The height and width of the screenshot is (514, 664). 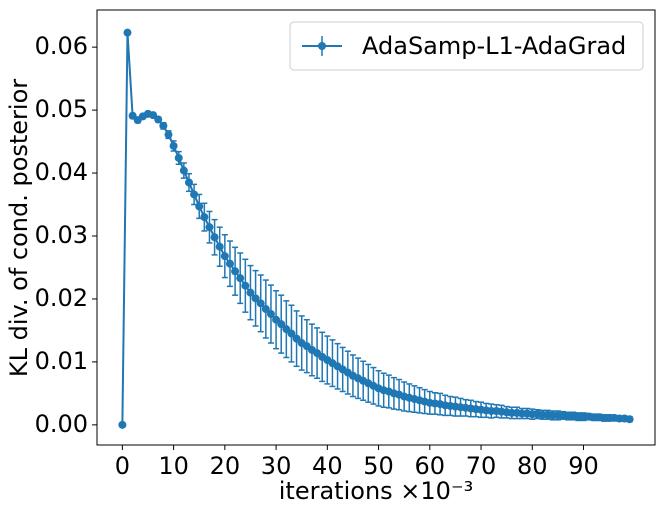 I want to click on legend-box, so click(x=466, y=46).